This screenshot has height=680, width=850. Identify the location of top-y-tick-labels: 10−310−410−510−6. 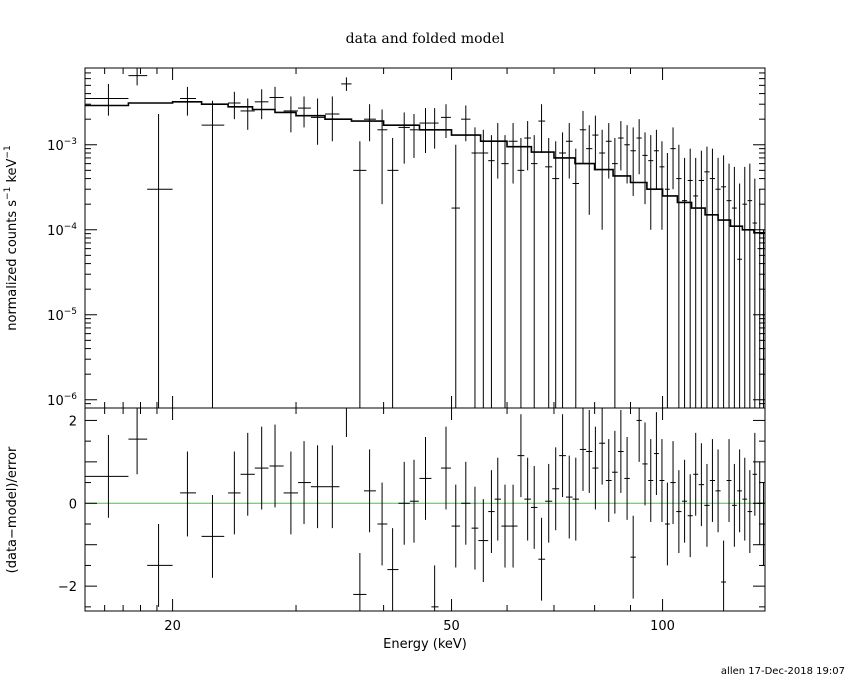
(62, 273).